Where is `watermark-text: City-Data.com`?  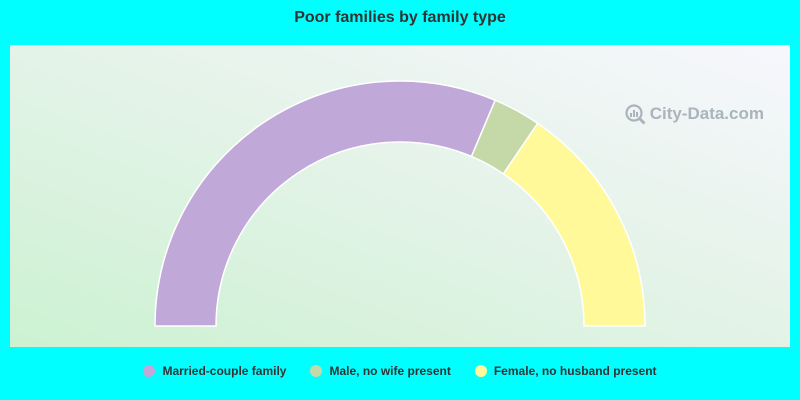
watermark-text: City-Data.com is located at coordinates (706, 113).